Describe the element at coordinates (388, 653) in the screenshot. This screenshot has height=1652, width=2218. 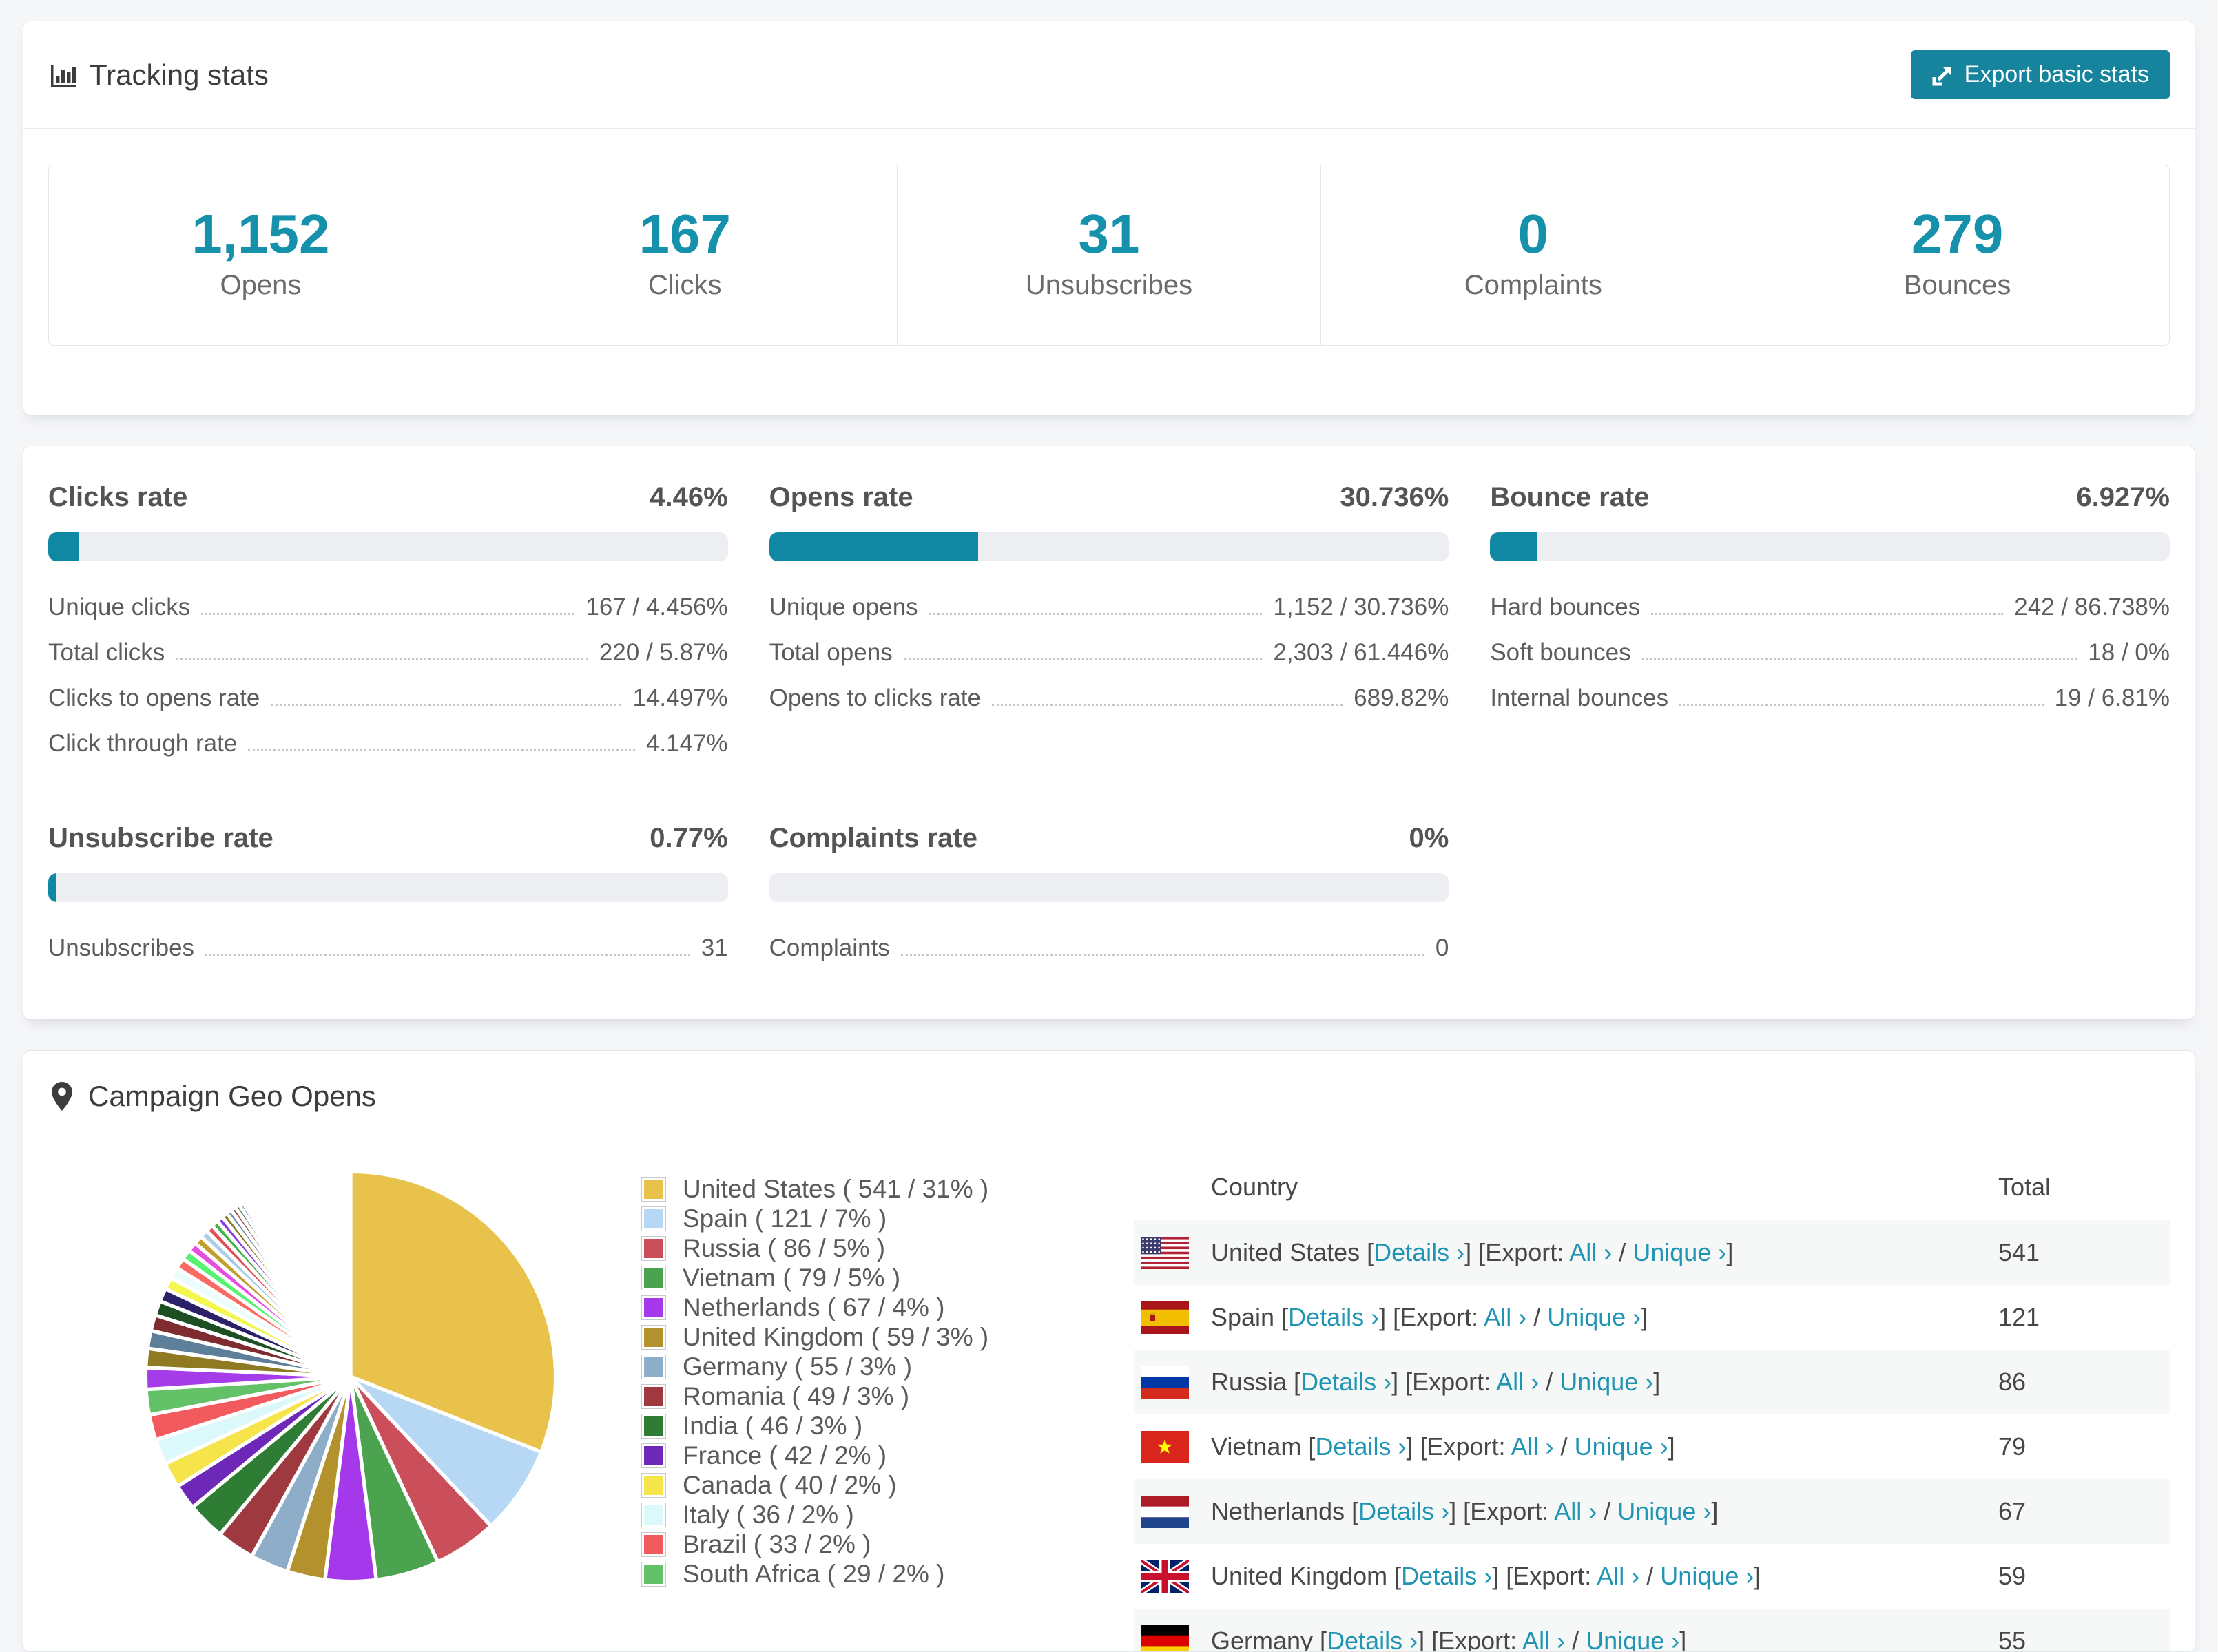
I see `rate-detail-row: Total clicks 220 / 5.87%` at that location.